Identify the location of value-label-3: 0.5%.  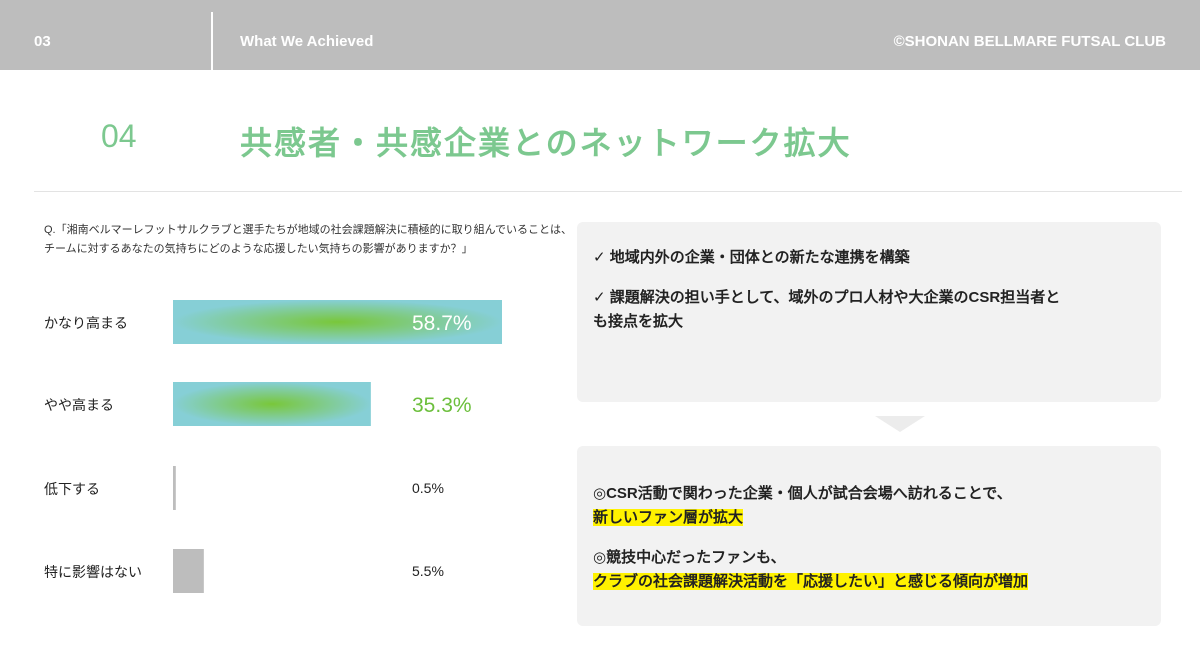
(428, 488).